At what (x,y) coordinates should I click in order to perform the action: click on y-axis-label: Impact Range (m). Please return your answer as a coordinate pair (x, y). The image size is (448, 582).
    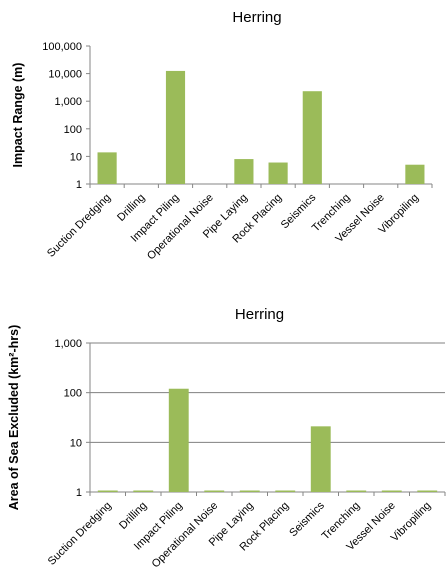
    Looking at the image, I should click on (18, 115).